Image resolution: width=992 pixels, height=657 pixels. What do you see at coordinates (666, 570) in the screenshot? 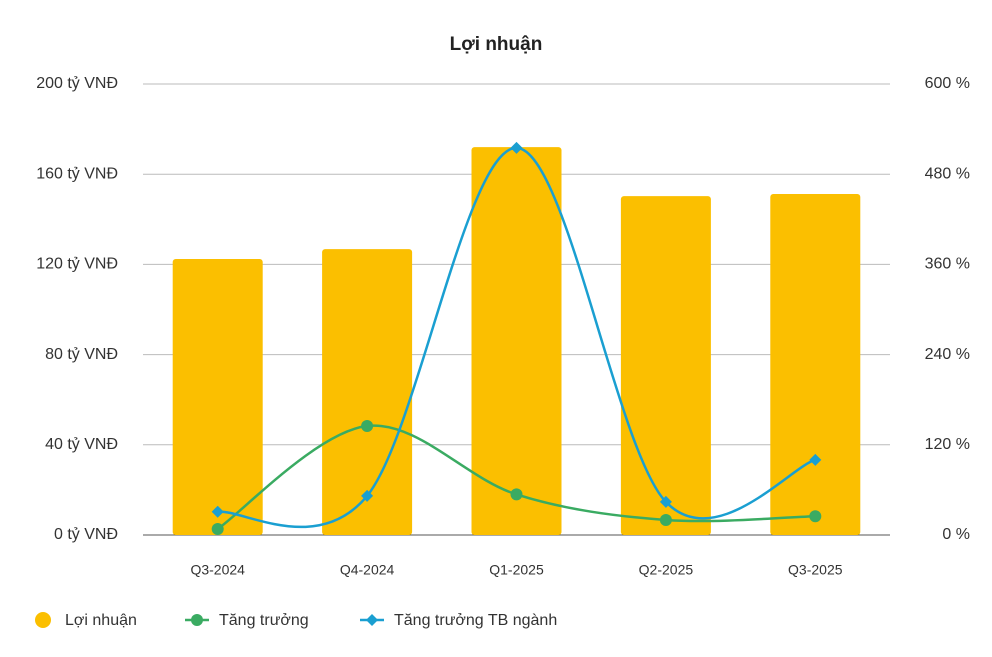
I see `x-tick-label: Q2-2025` at bounding box center [666, 570].